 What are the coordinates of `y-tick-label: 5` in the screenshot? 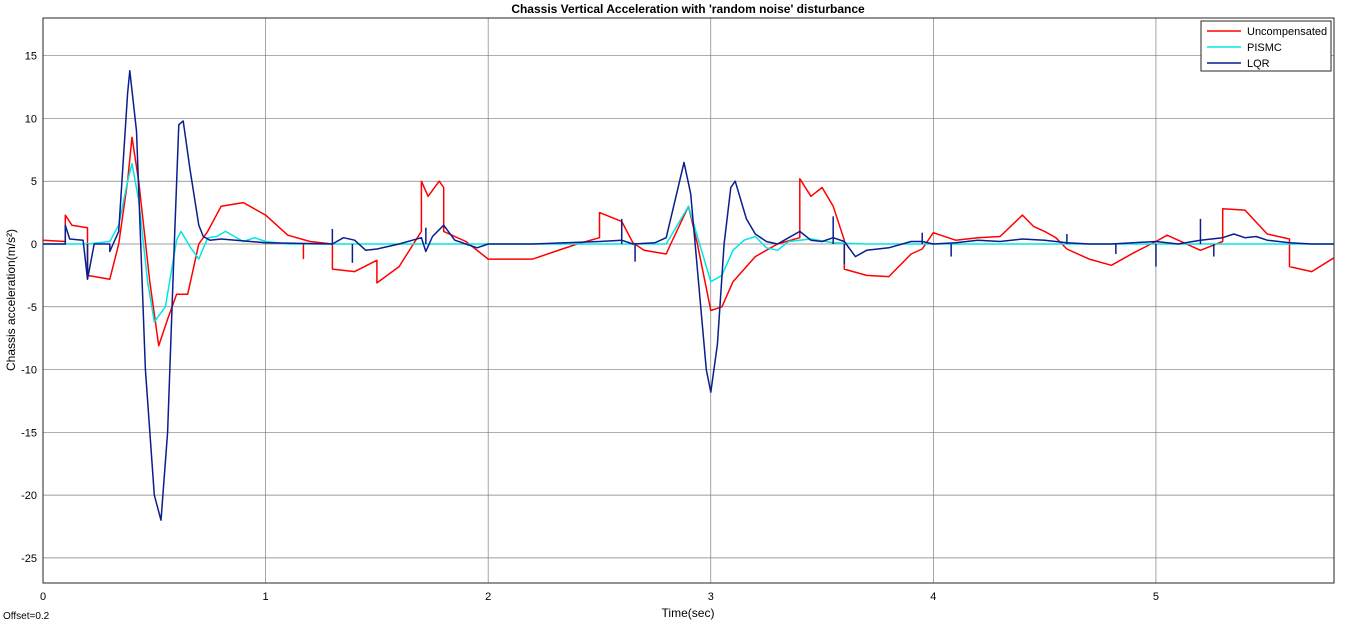 It's located at (34, 182).